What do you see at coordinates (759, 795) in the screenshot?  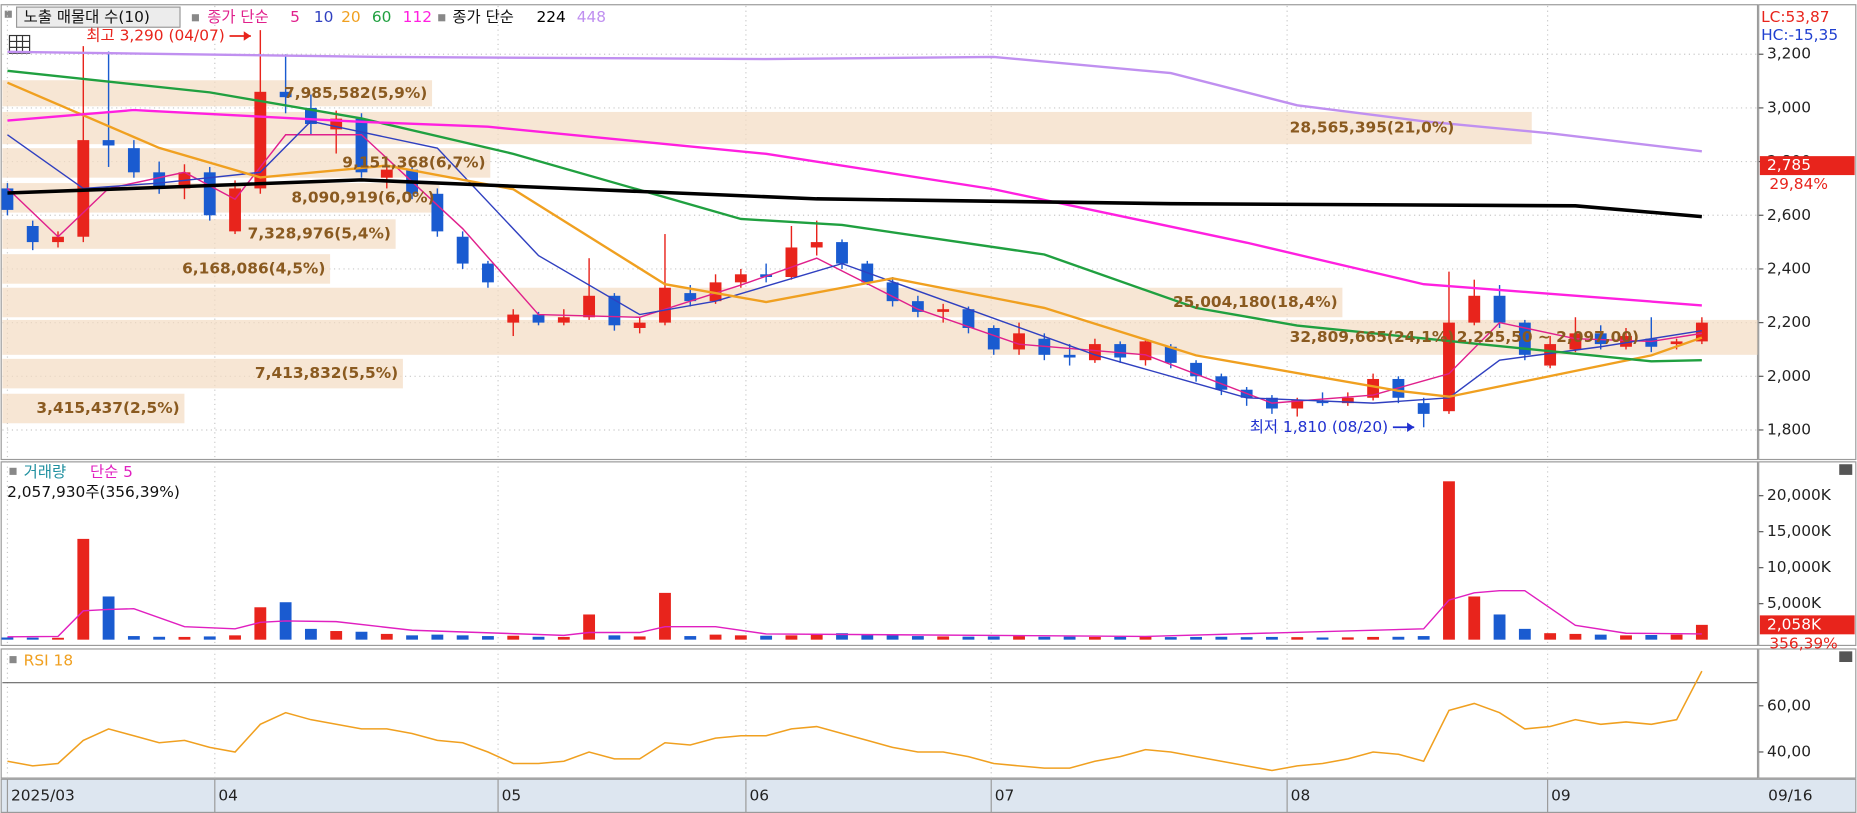 I see `x-tick-label: 06` at bounding box center [759, 795].